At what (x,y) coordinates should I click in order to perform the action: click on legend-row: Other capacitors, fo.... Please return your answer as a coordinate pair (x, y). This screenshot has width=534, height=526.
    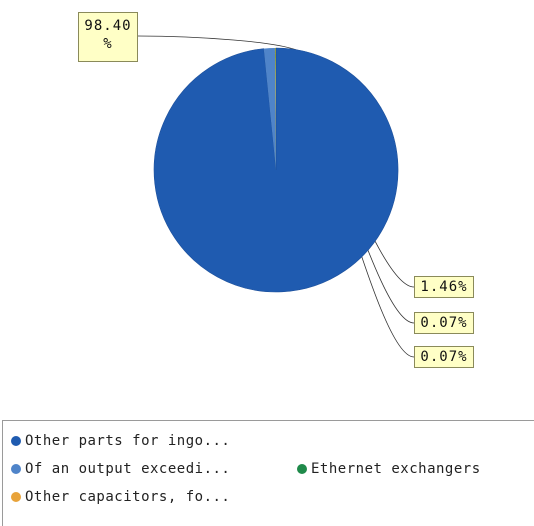
    Looking at the image, I should click on (128, 497).